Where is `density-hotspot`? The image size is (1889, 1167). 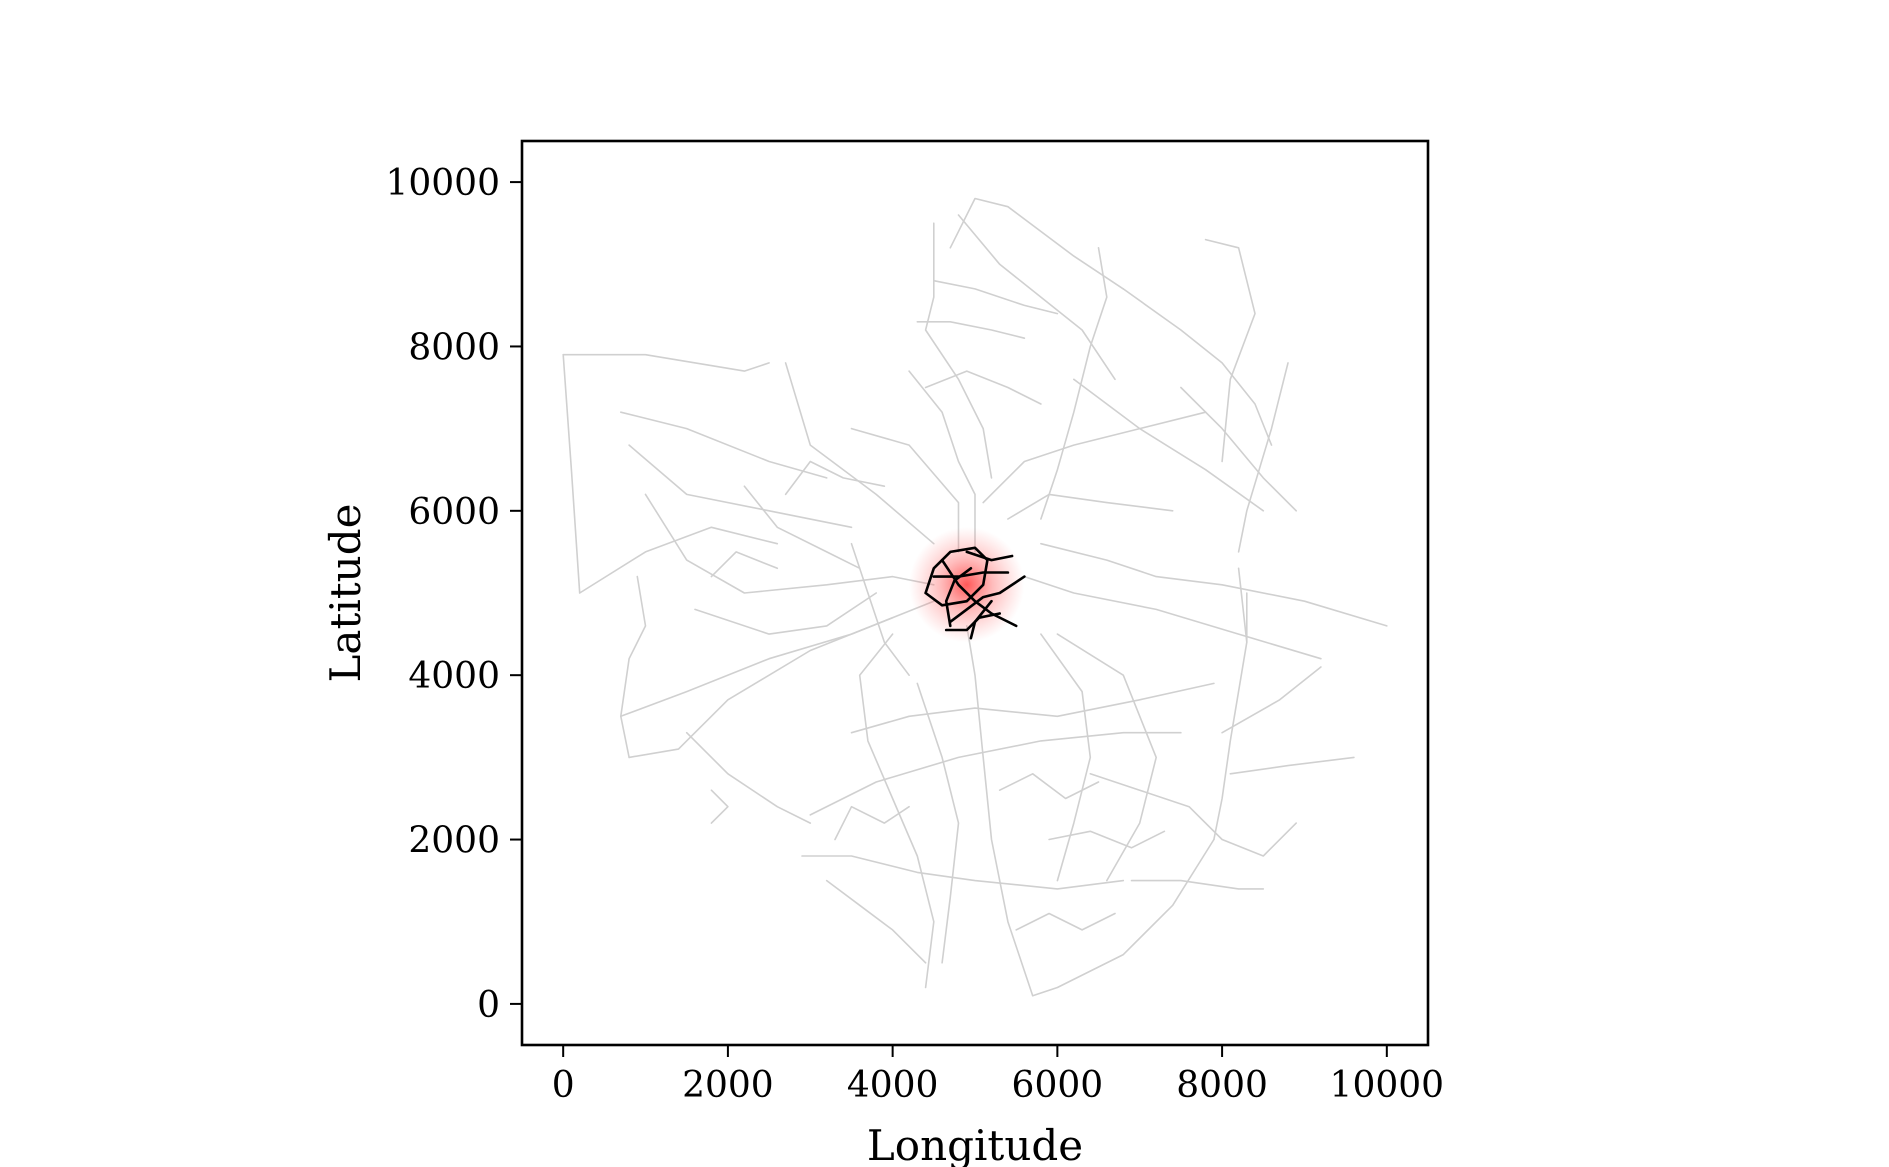
density-hotspot is located at coordinates (967, 585).